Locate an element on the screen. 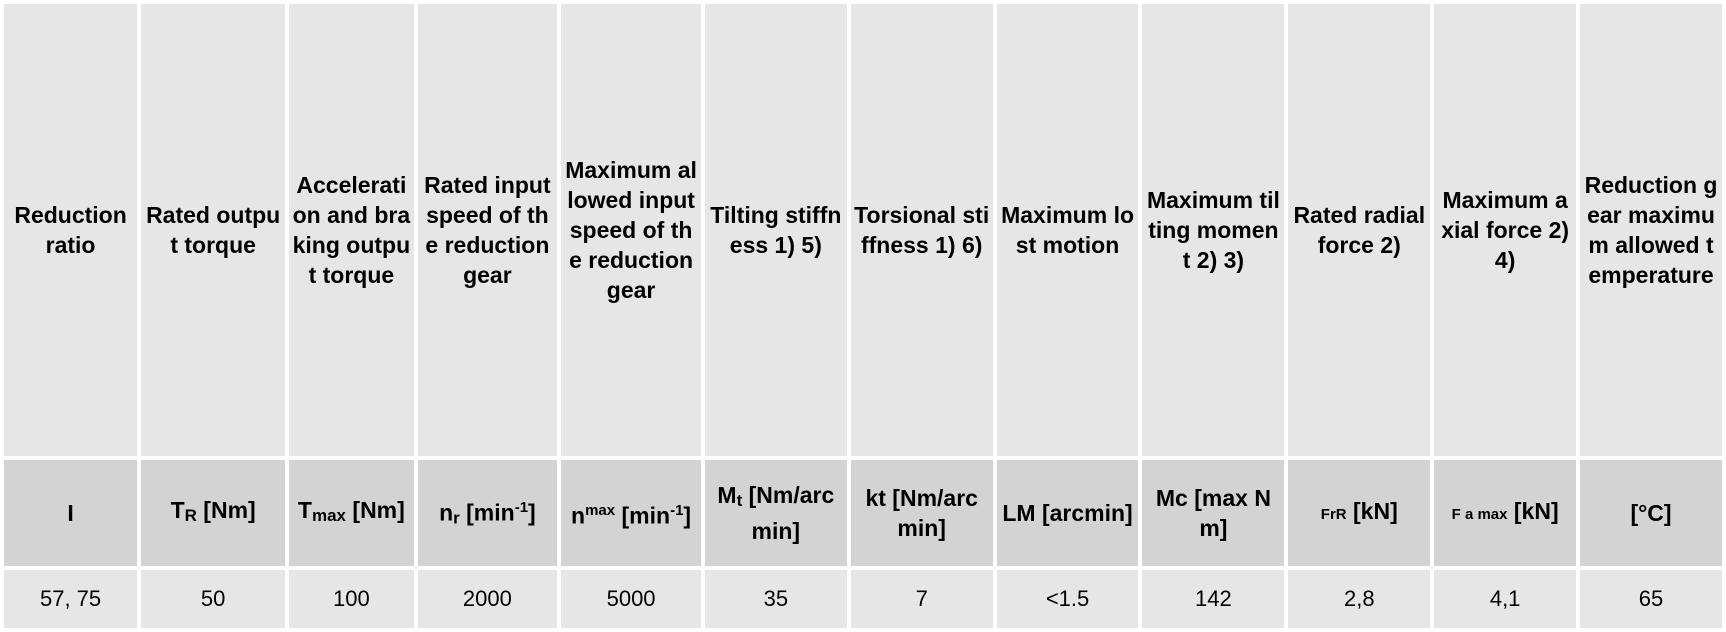 The image size is (1726, 632). symbol-temperature: [°C] is located at coordinates (1651, 513).